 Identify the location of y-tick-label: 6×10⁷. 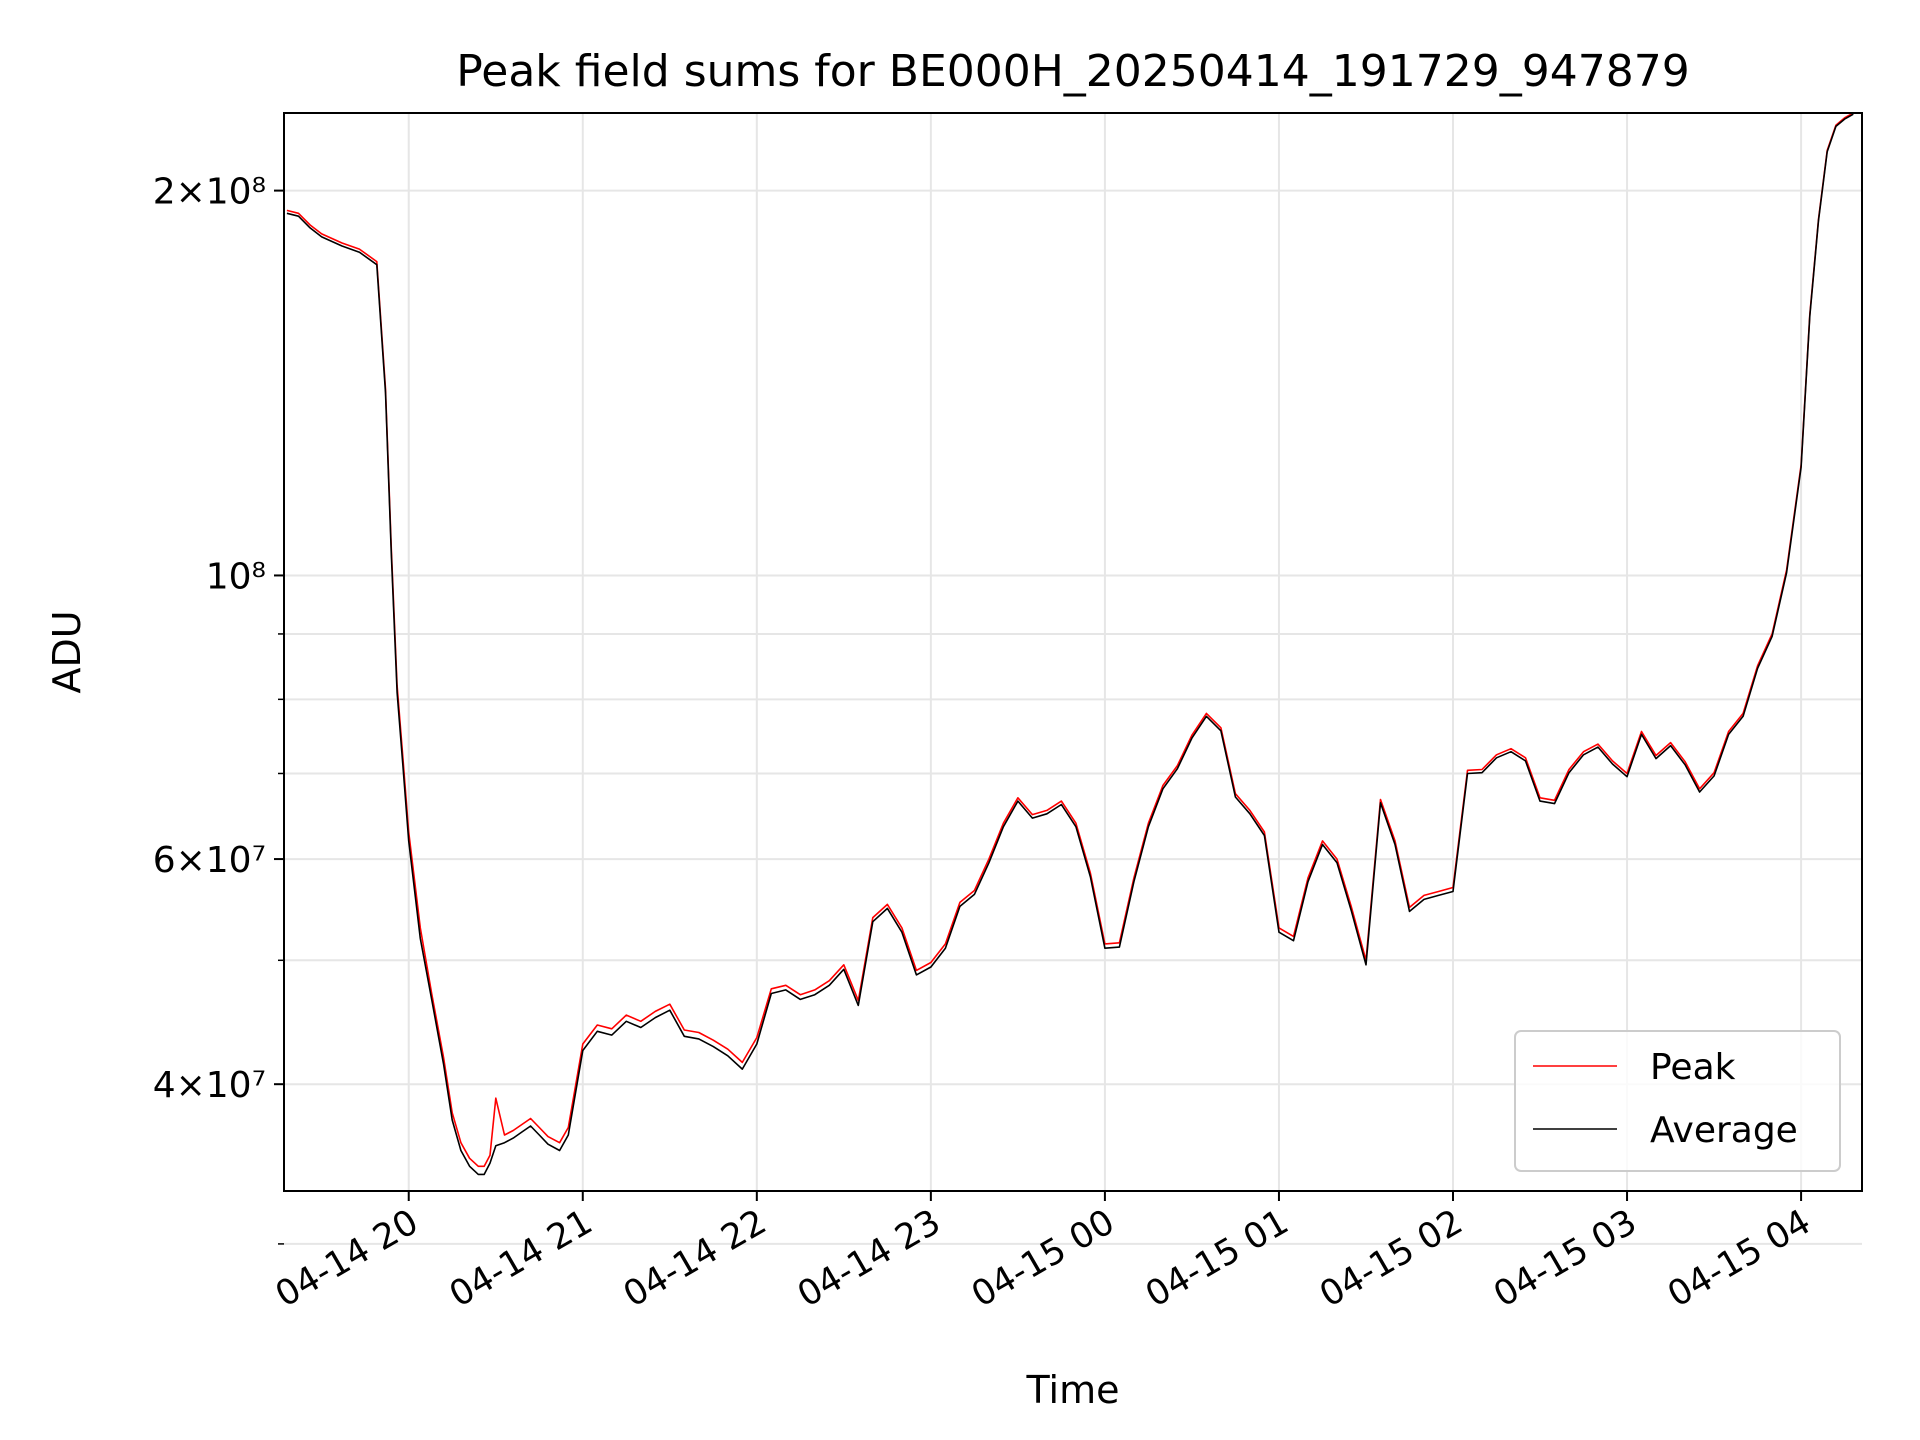
(209, 860).